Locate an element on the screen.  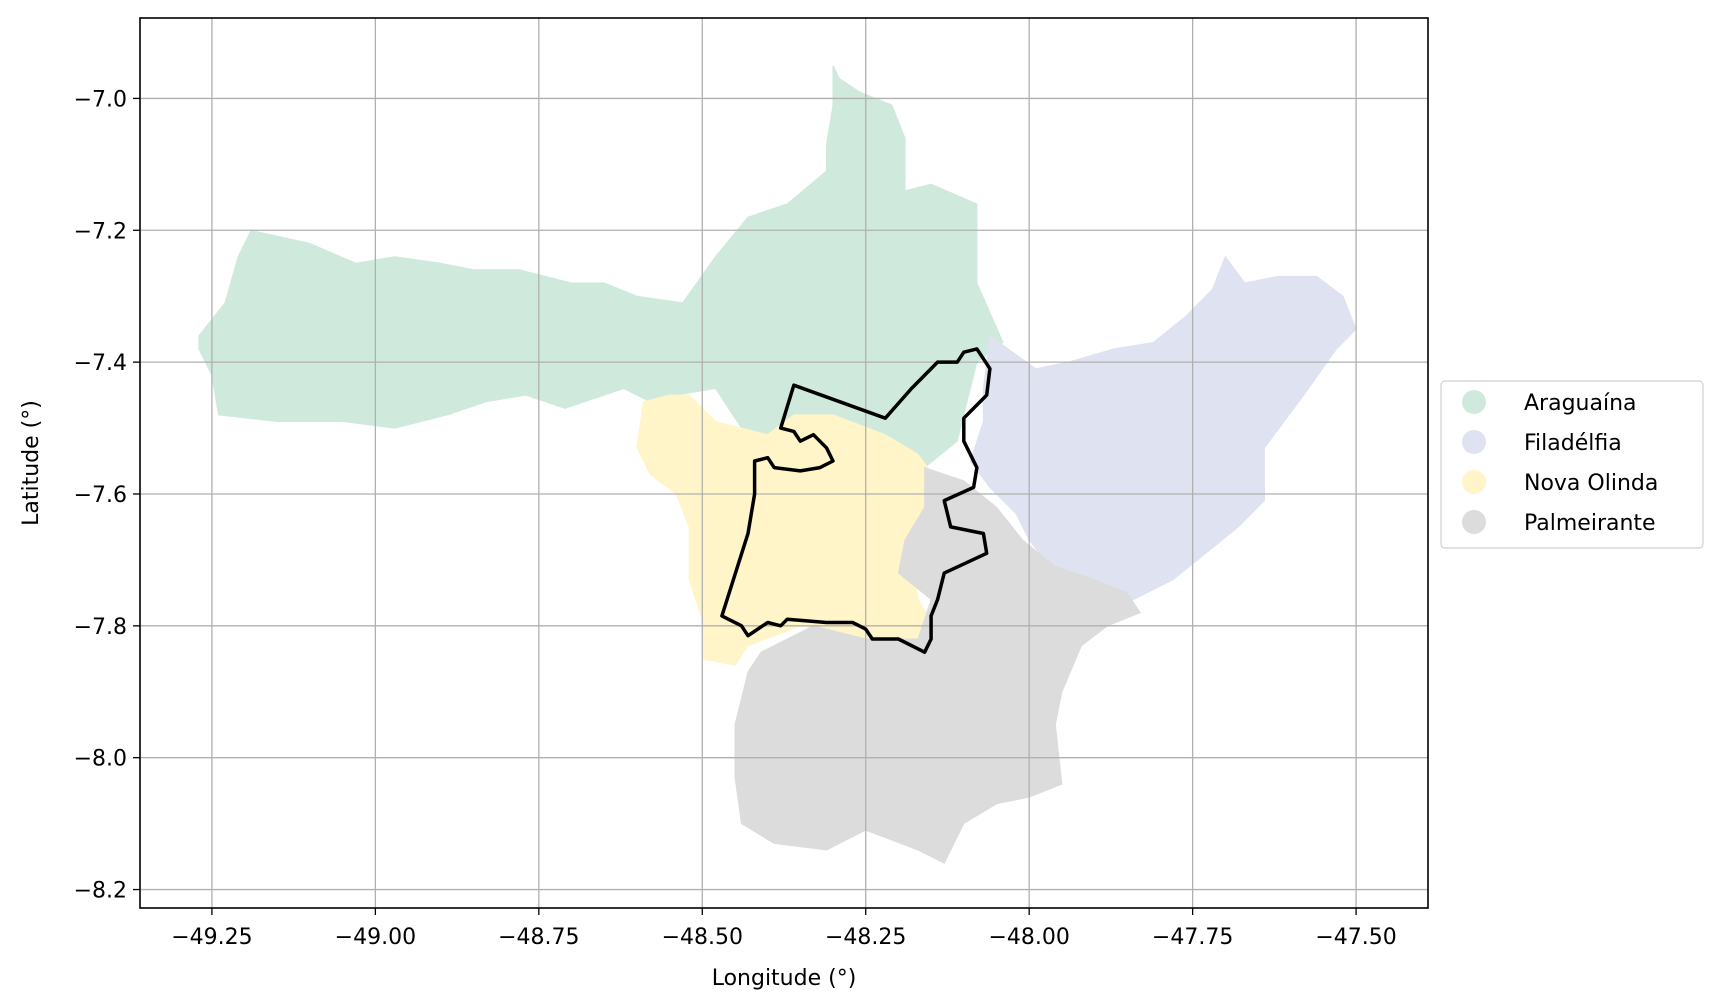
y-tick-label: −7.0 is located at coordinates (100, 99).